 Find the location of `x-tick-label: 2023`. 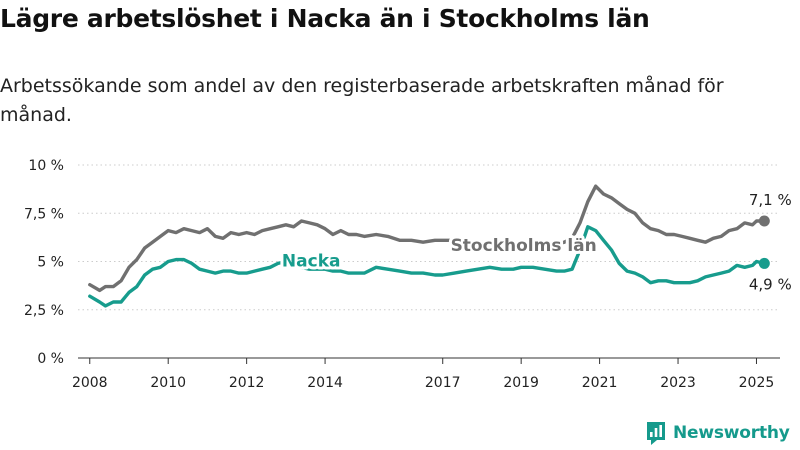

x-tick-label: 2023 is located at coordinates (678, 383).